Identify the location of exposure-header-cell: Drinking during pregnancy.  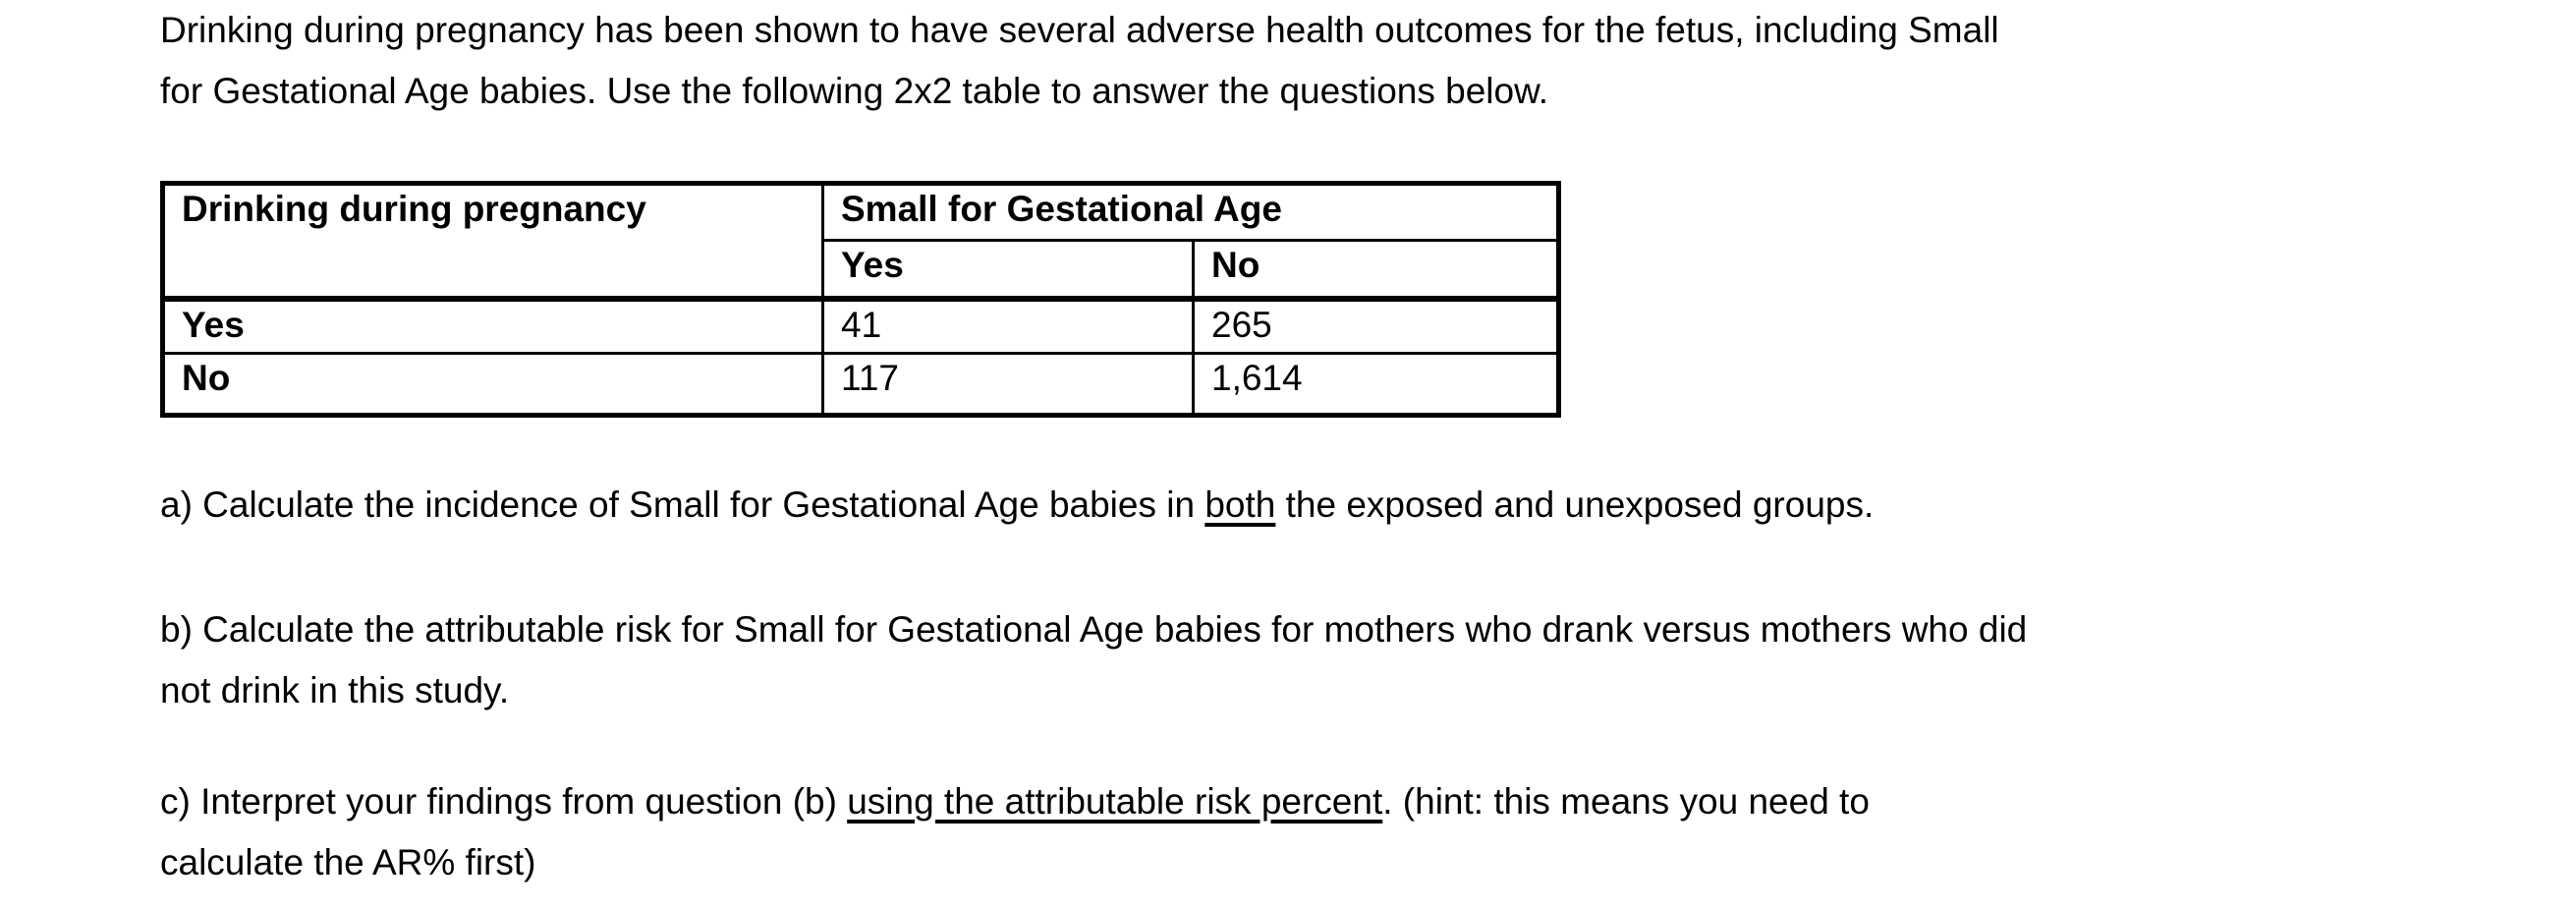
(492, 241).